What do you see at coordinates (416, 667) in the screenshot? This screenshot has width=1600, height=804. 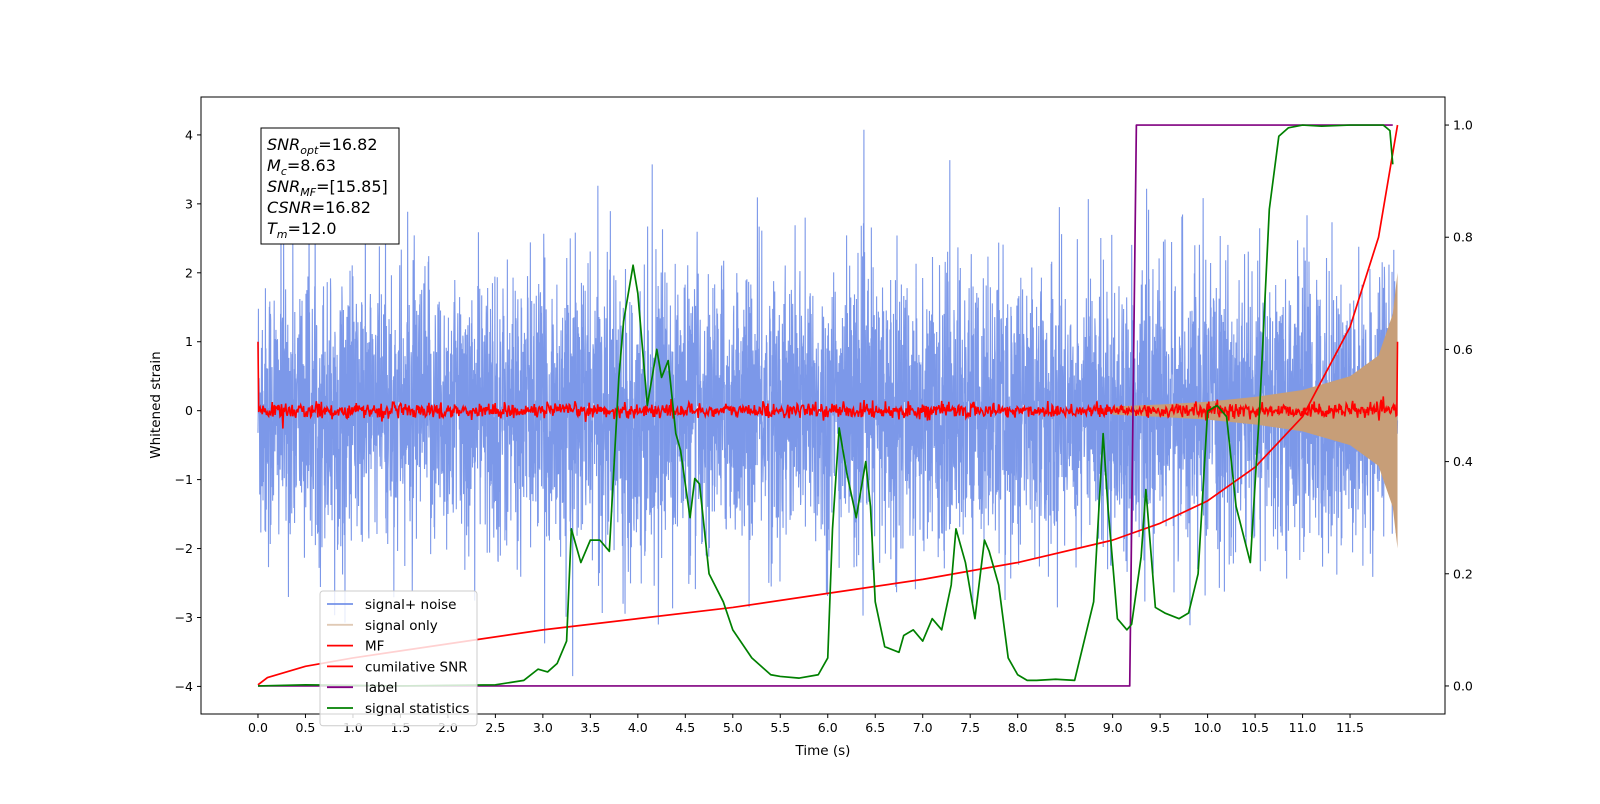 I see `legend-label: cumilative SNR` at bounding box center [416, 667].